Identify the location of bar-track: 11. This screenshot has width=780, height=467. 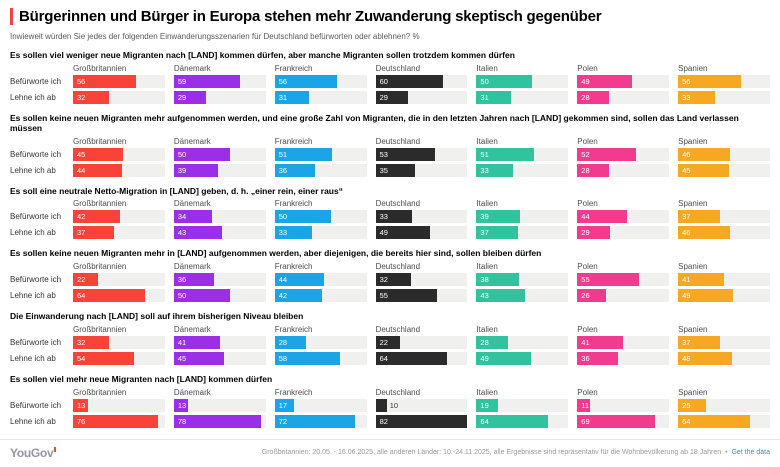
(623, 405).